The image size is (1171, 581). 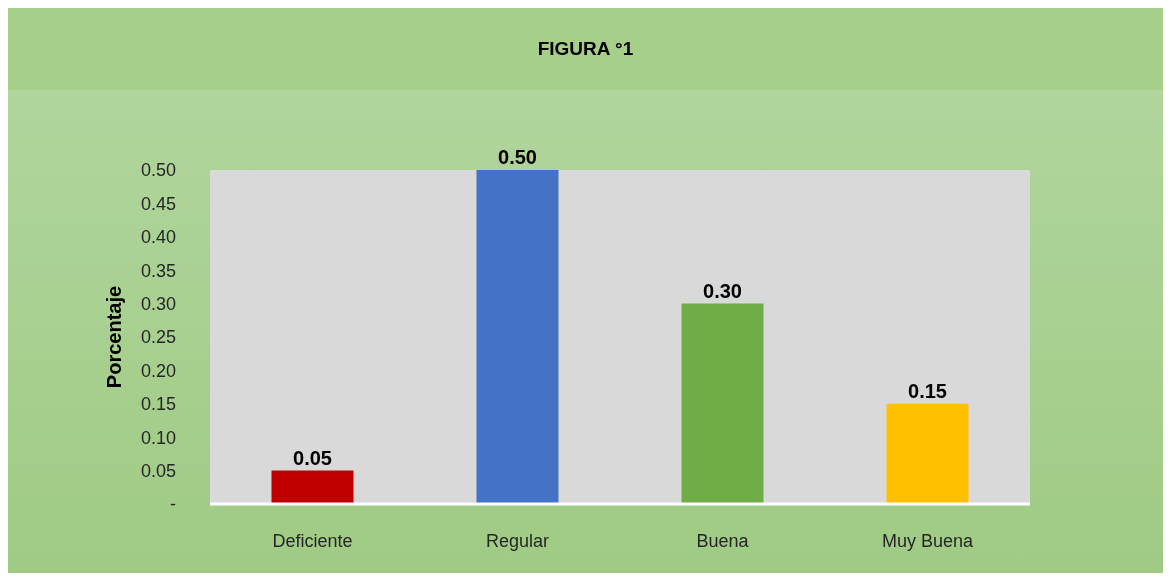 I want to click on y-tick-label: 0.25, so click(x=158, y=337).